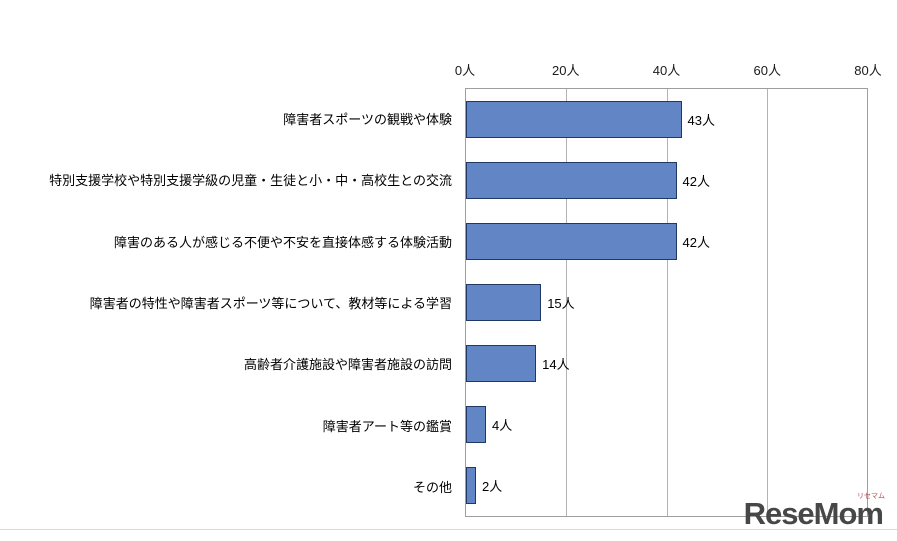 The width and height of the screenshot is (897, 541). I want to click on value-label: 4人, so click(502, 425).